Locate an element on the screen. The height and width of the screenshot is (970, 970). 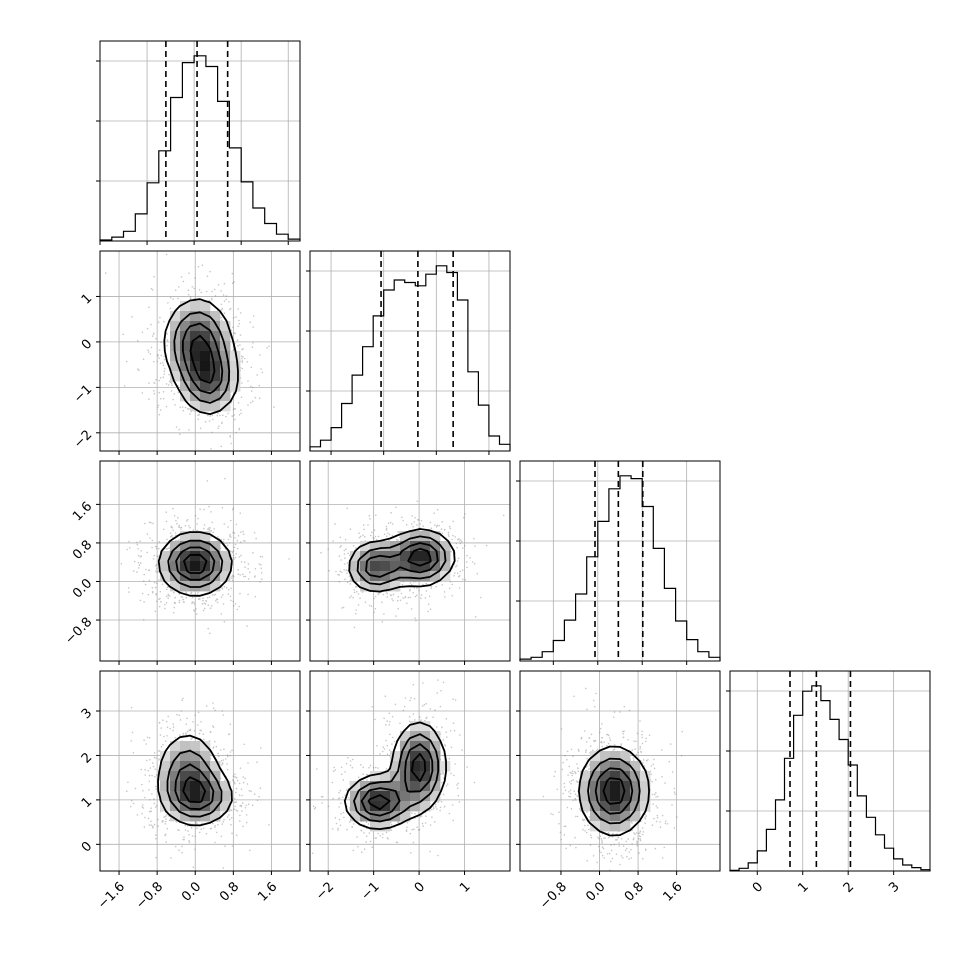
x-tick-label-p2-0: −0.8 is located at coordinates (553, 895).